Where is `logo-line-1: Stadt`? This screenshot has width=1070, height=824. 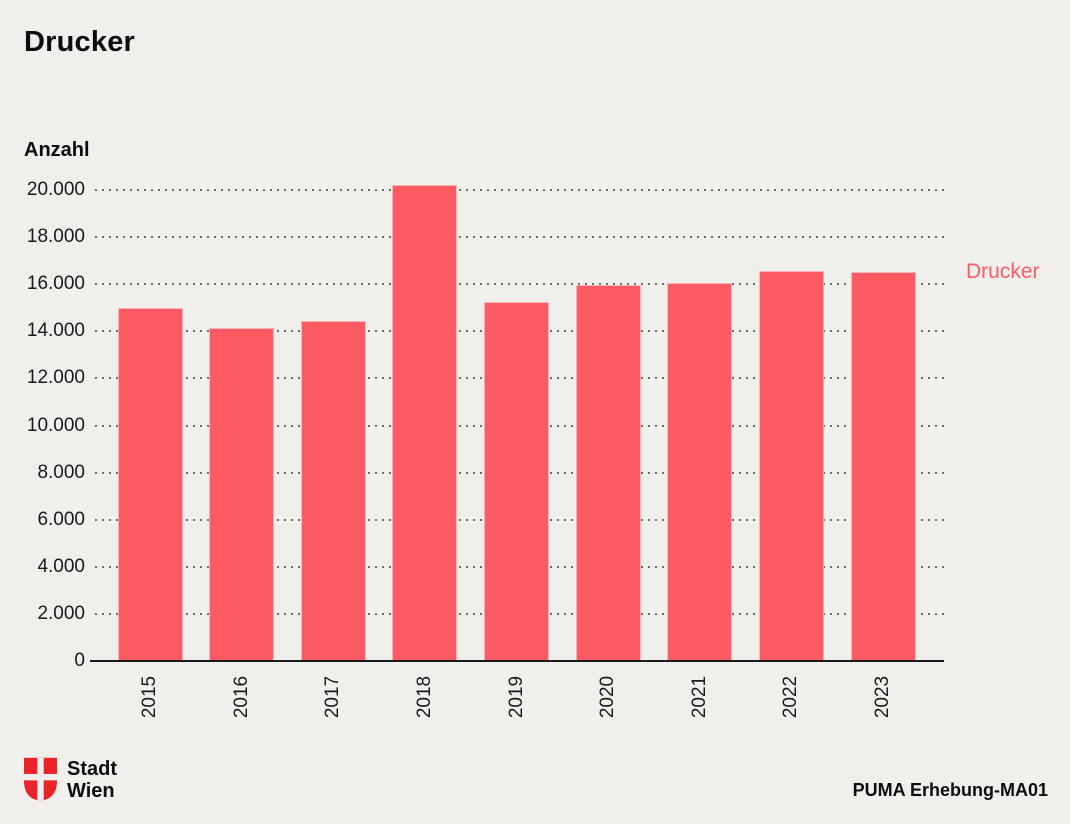 logo-line-1: Stadt is located at coordinates (92, 769).